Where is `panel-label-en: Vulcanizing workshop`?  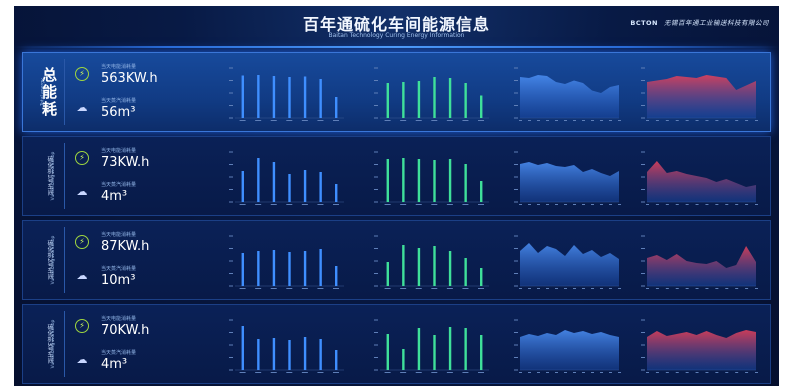
panel-label-en: Vulcanizing workshop is located at coordinates (53, 260).